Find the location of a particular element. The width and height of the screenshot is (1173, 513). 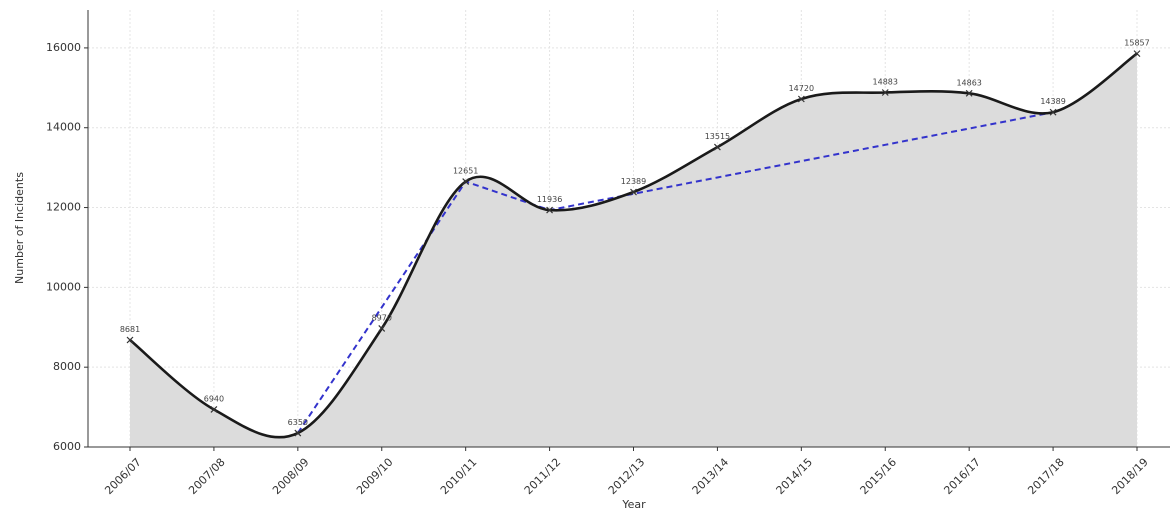

x-tick-label: 2011/12 is located at coordinates (543, 477).